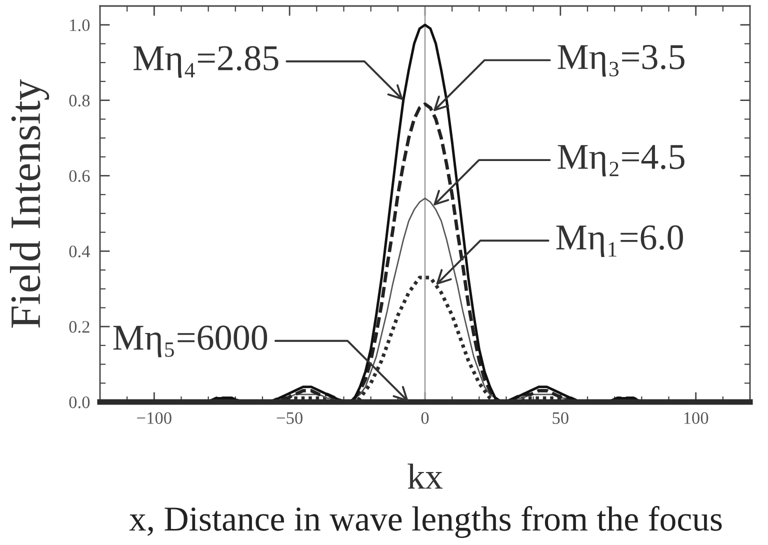  What do you see at coordinates (560, 418) in the screenshot?
I see `x-tick-label: 50` at bounding box center [560, 418].